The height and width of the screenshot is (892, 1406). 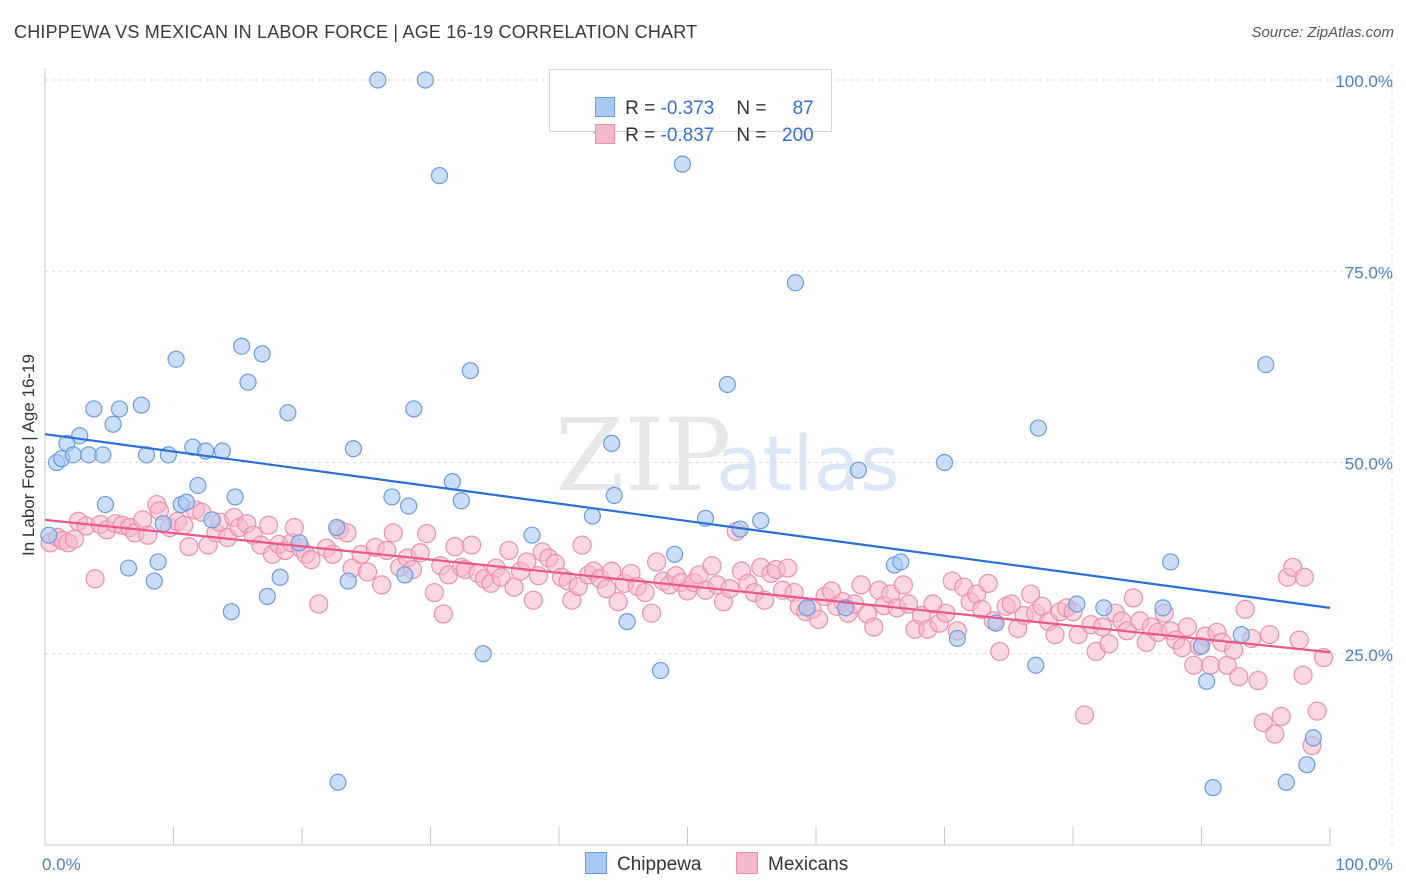 I want to click on watermark-zip: ZIP, so click(x=643, y=455).